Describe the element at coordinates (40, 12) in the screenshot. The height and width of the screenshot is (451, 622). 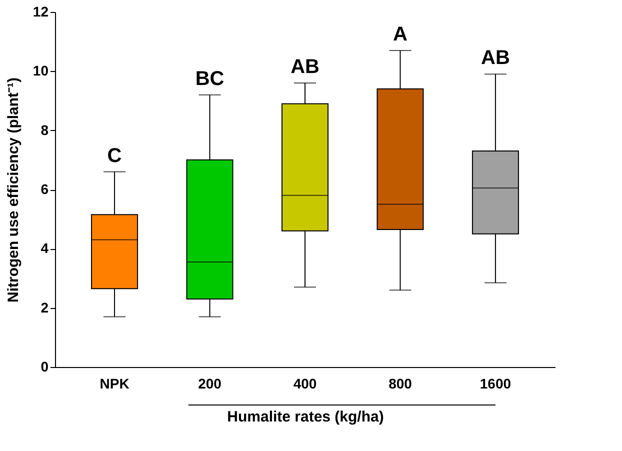
I see `y-tick-label: 12` at that location.